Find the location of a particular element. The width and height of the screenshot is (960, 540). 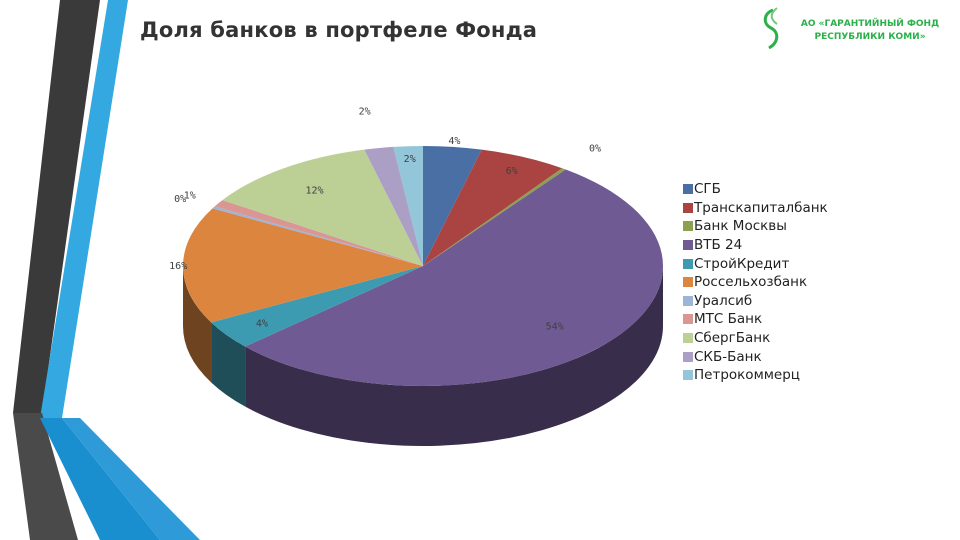

legend-label: Петрокоммерц is located at coordinates (747, 375).